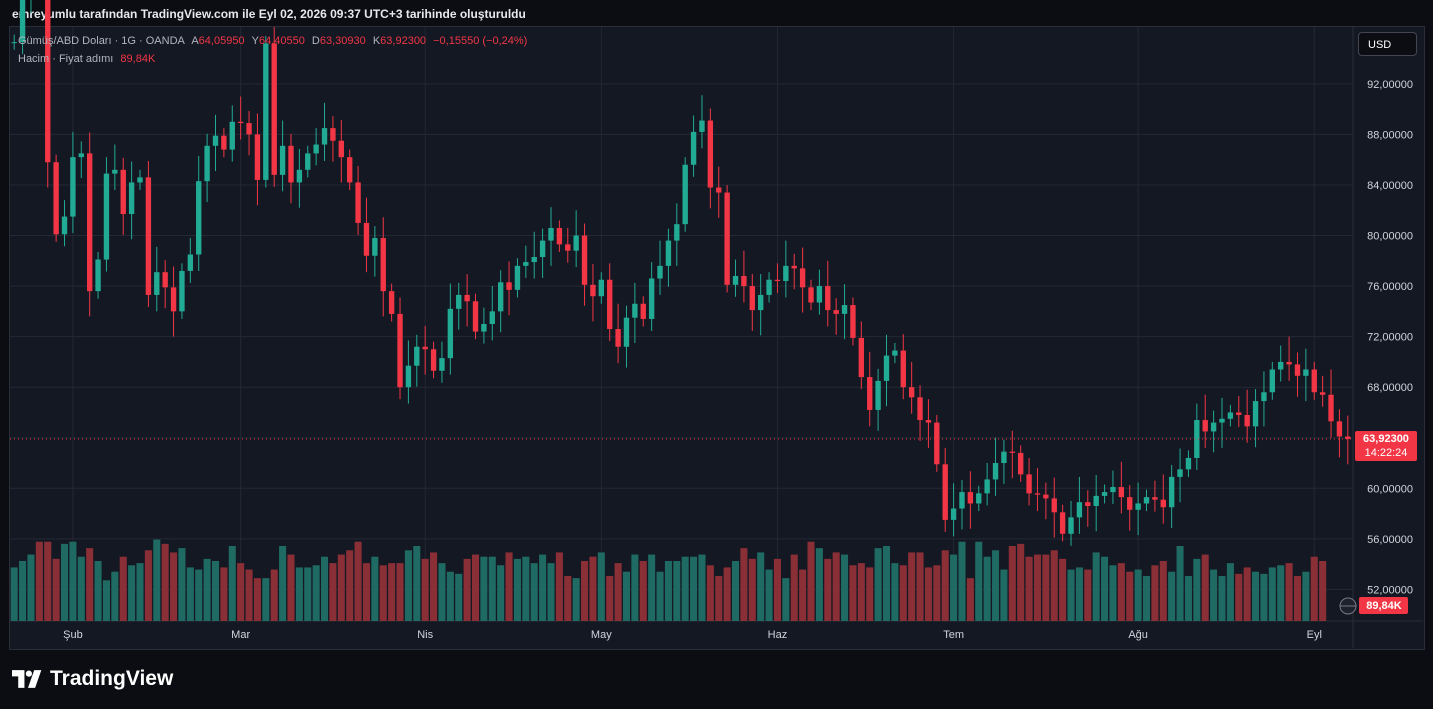 The width and height of the screenshot is (1433, 709). I want to click on open-value: 64,05950, so click(221, 41).